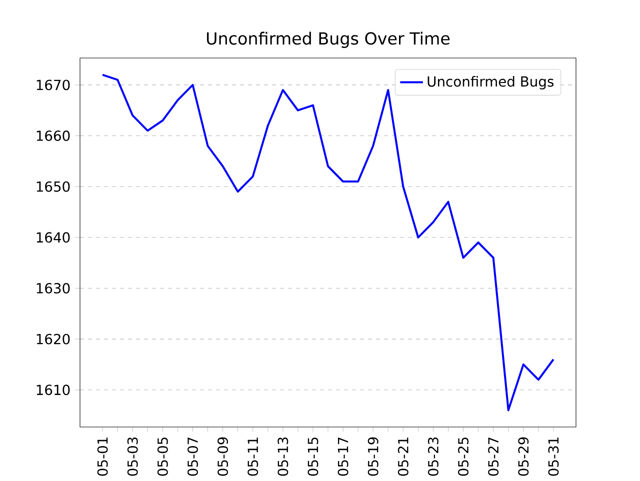  What do you see at coordinates (328, 40) in the screenshot?
I see `chart-title: Unconfirmed Bugs Over Time` at bounding box center [328, 40].